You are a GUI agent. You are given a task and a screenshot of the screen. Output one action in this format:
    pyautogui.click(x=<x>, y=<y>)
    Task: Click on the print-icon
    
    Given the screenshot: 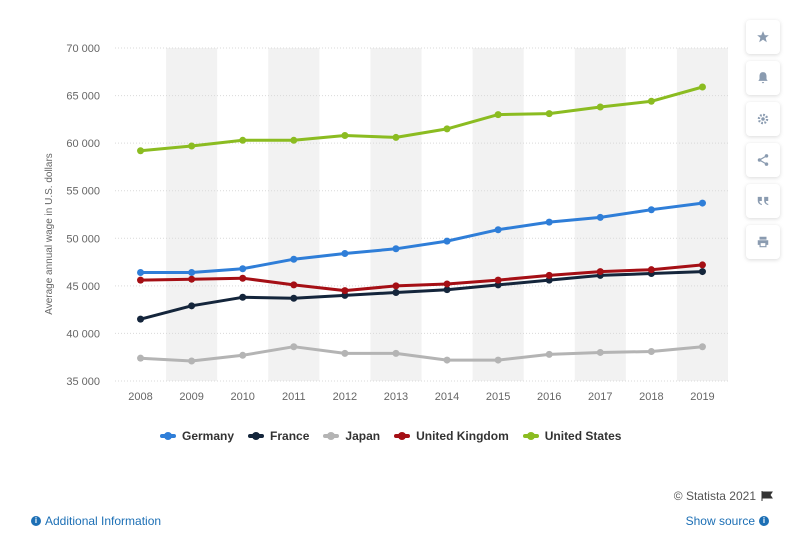 What is the action you would take?
    pyautogui.click(x=763, y=242)
    